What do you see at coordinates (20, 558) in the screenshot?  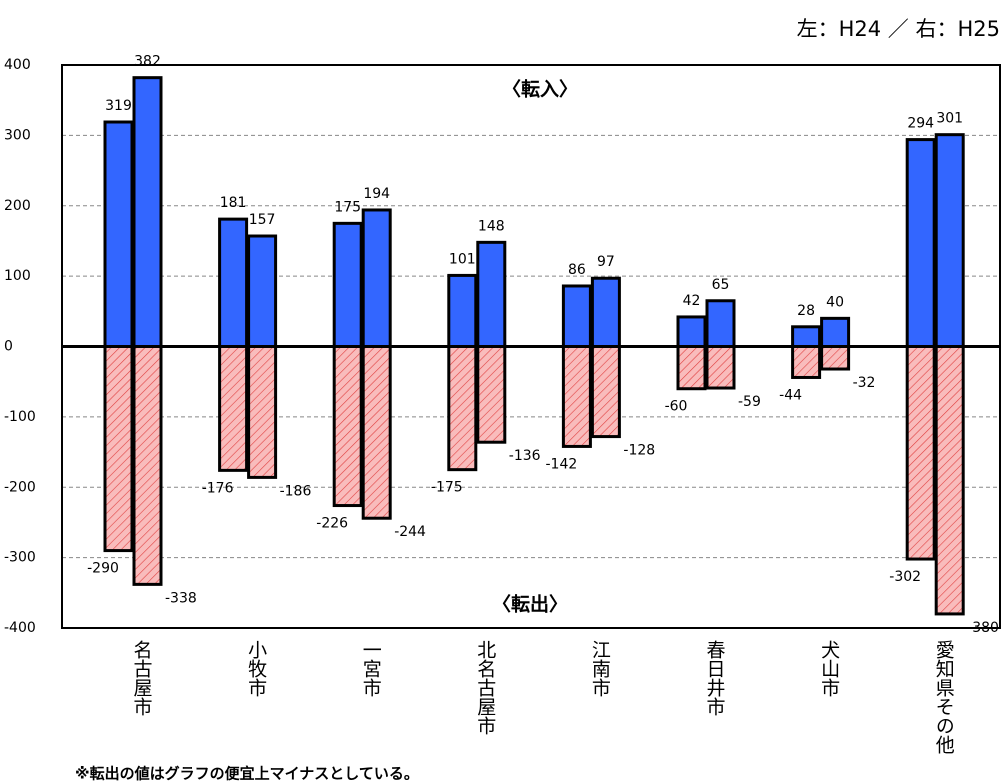 I see `y-tick-label: -300` at bounding box center [20, 558].